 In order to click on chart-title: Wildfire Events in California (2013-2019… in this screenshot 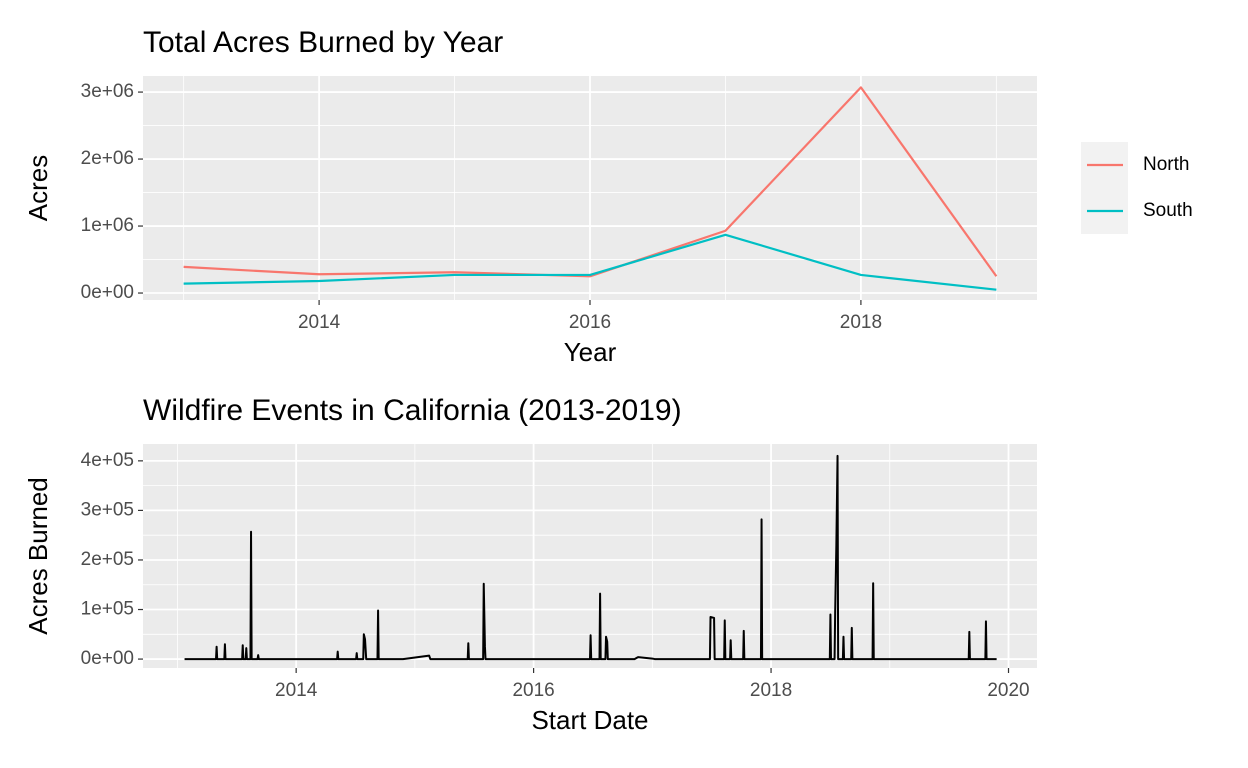, I will do `click(412, 410)`.